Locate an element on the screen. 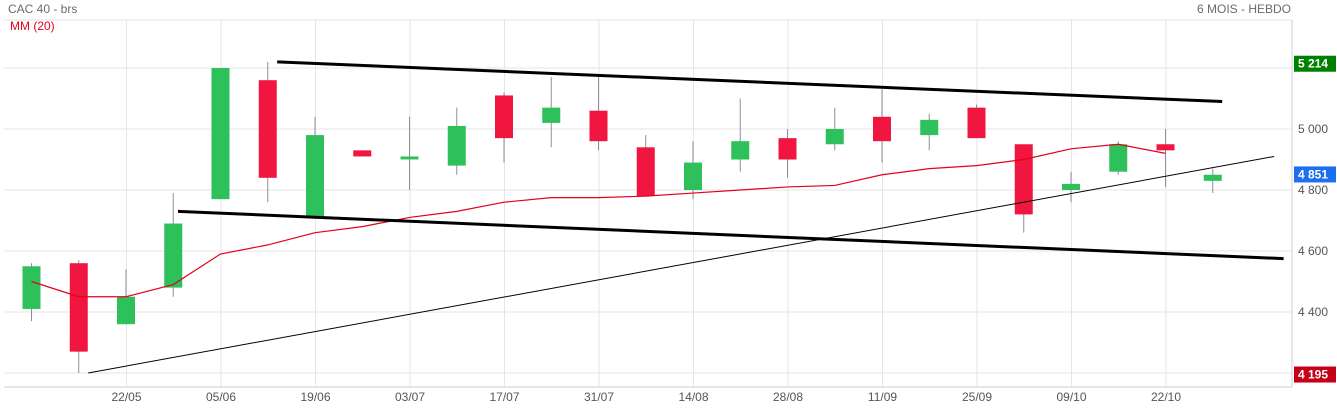  y-tick-label: 4 600 is located at coordinates (1313, 251).